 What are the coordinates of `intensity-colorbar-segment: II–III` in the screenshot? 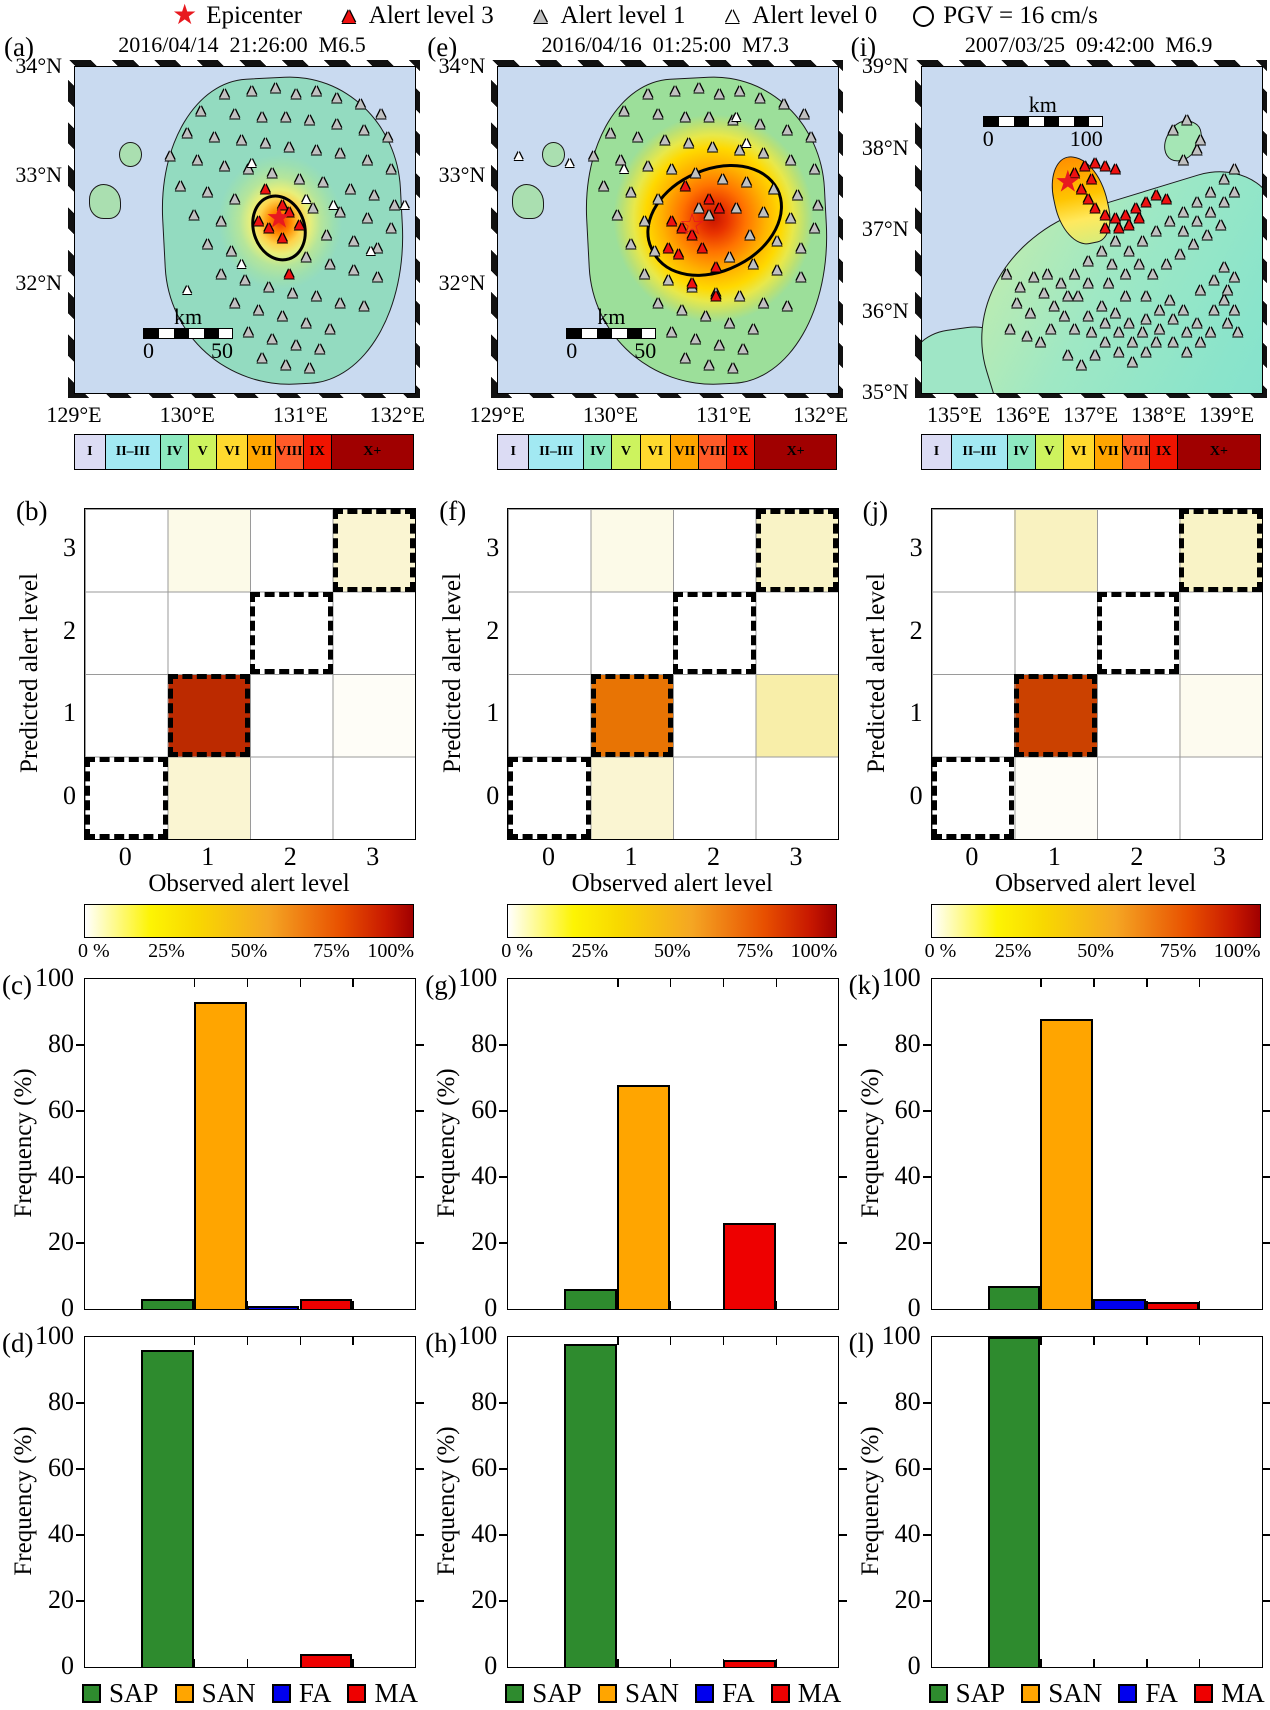 It's located at (556, 452).